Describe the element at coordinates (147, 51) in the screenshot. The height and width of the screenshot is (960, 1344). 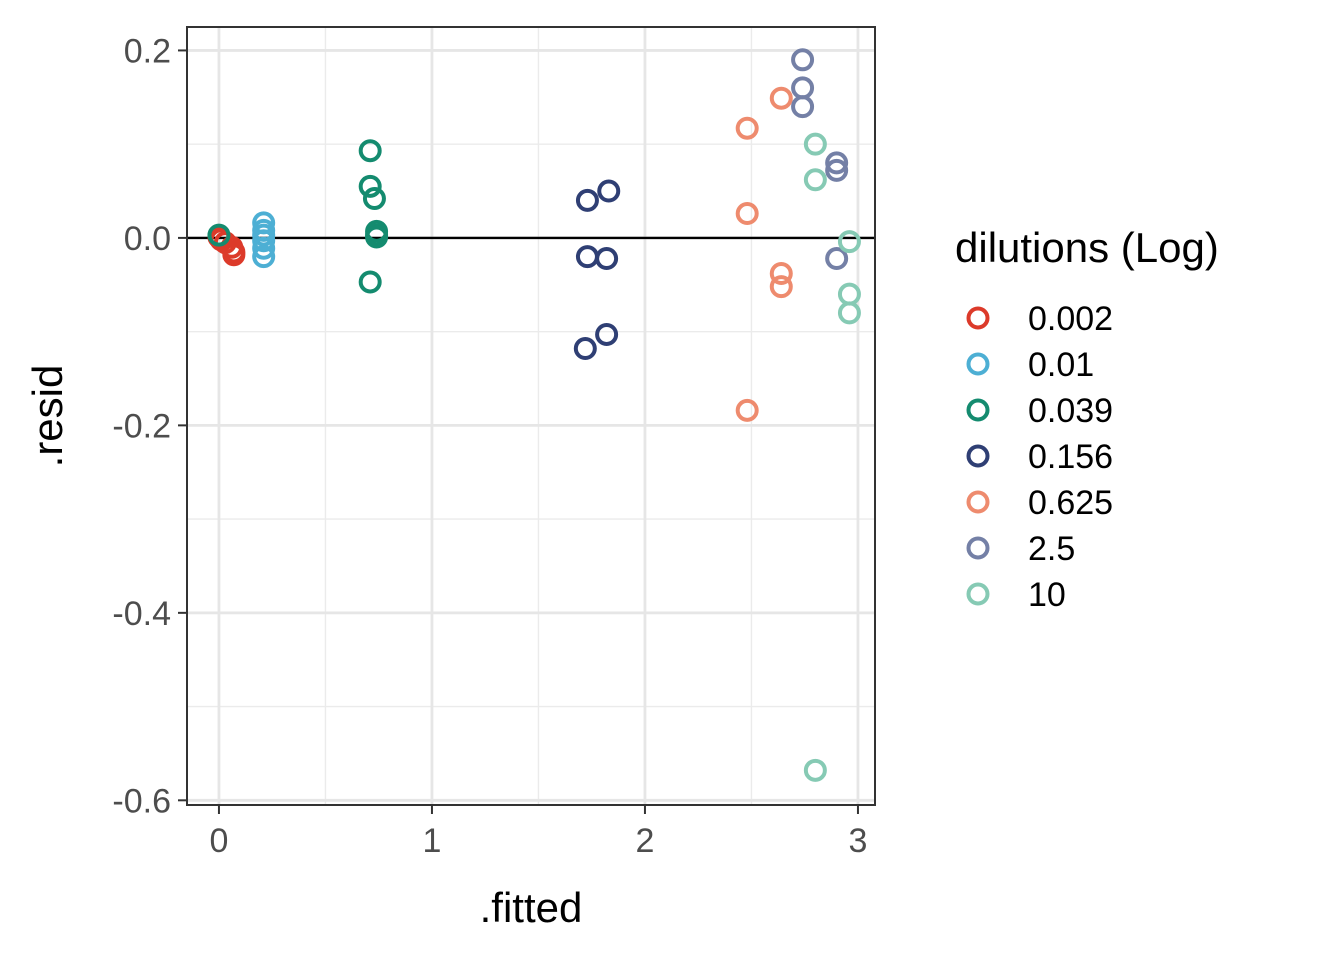
I see `y-tick-label: 0.2` at that location.